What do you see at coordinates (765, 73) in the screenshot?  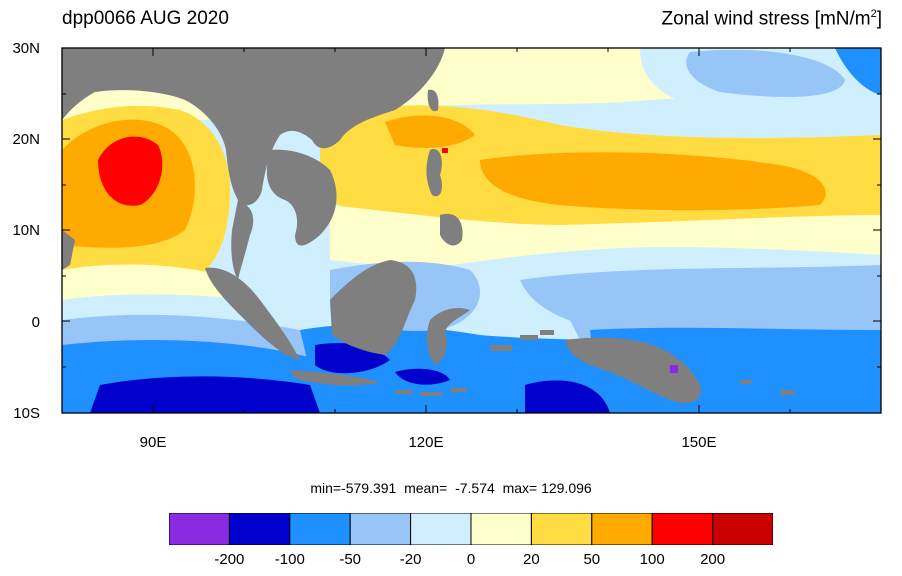 I see `zone-blue-ne` at bounding box center [765, 73].